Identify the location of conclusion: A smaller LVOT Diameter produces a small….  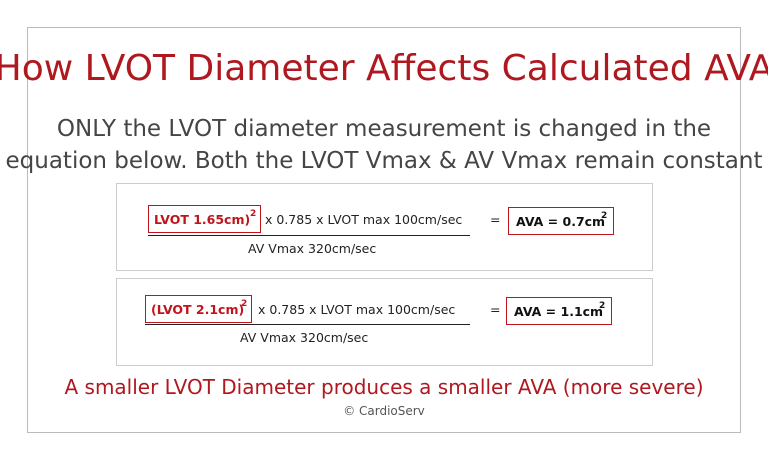
(383, 387).